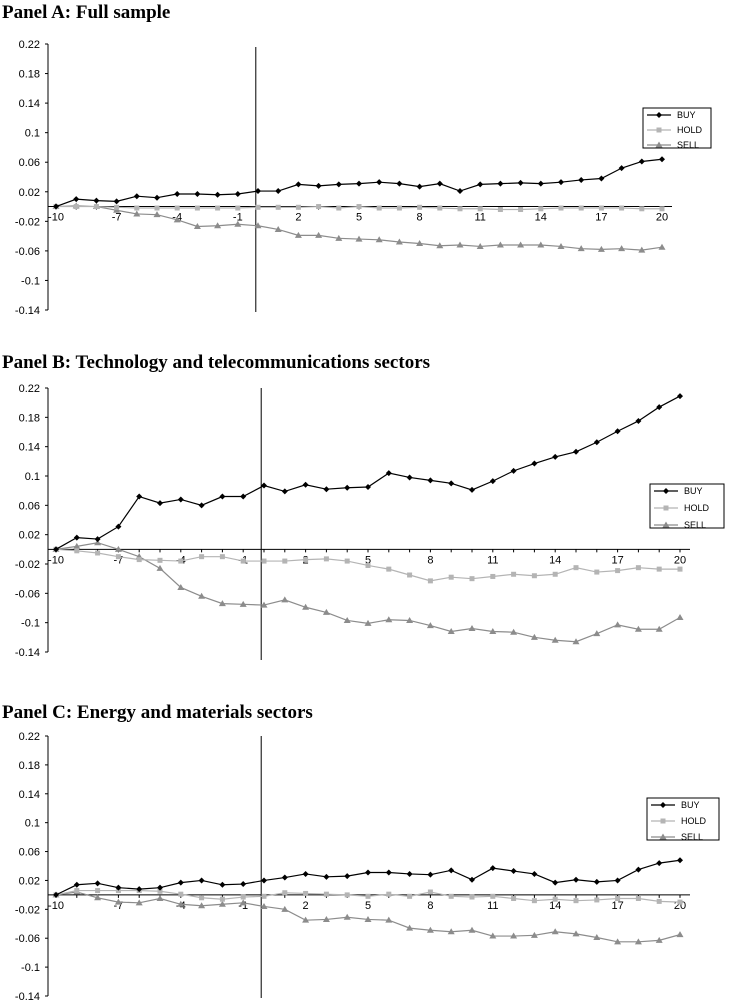  Describe the element at coordinates (29, 737) in the screenshot. I see `panel-c-y-tick-label: 0.22` at that location.